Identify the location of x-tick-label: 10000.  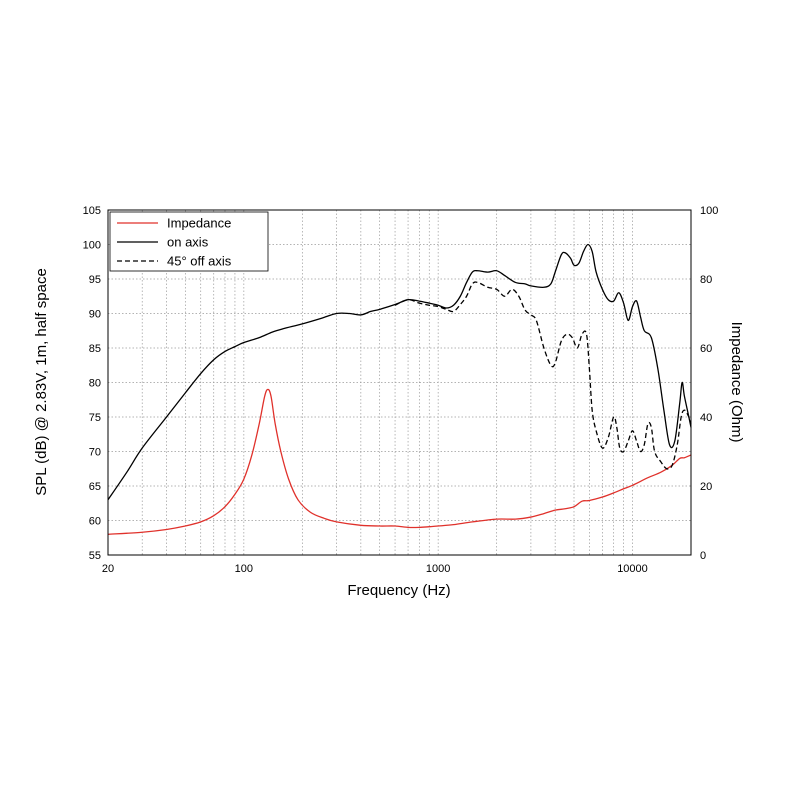
(632, 569).